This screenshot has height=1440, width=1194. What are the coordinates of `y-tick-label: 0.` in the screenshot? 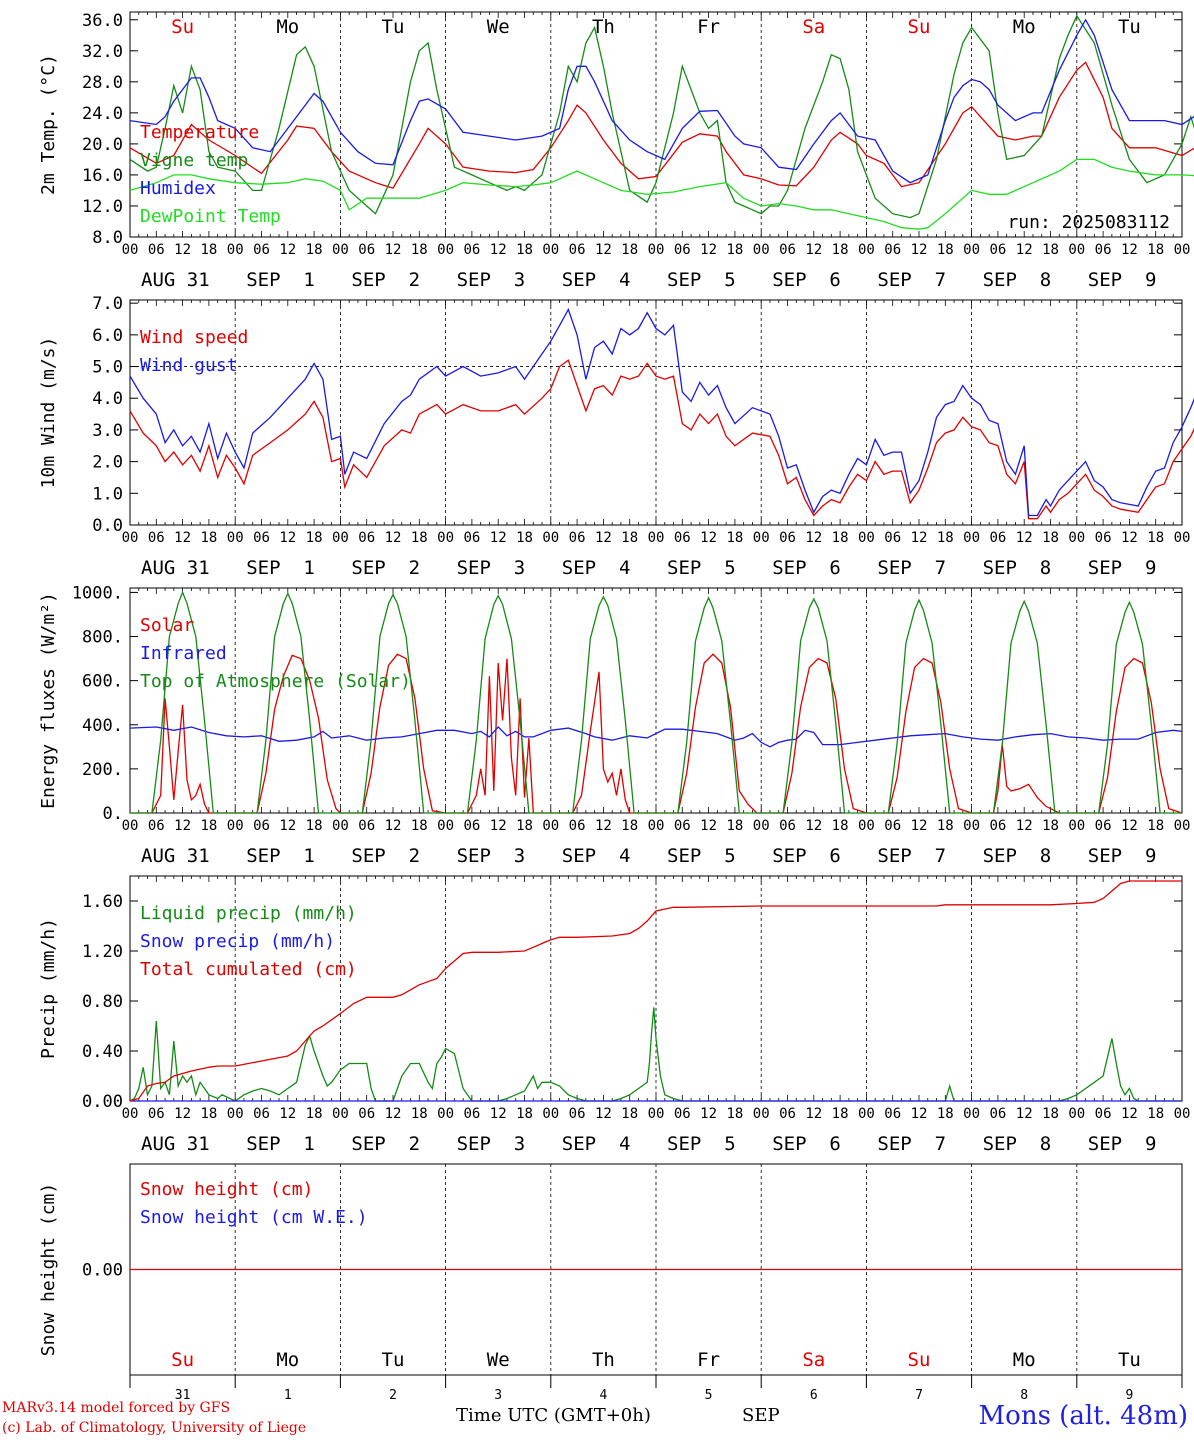 It's located at (113, 814).